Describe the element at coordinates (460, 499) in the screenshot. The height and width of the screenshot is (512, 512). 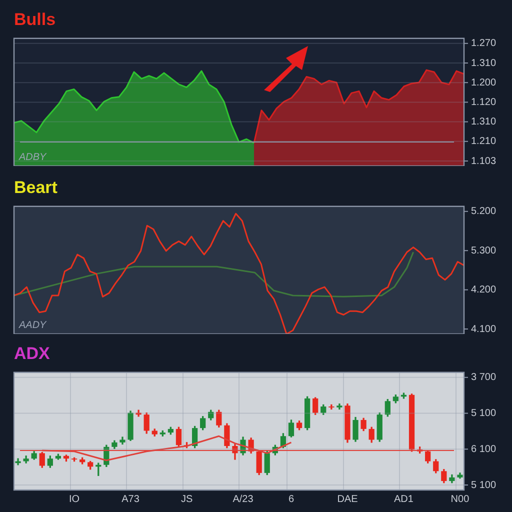
I see `x-tick-label: N00` at that location.